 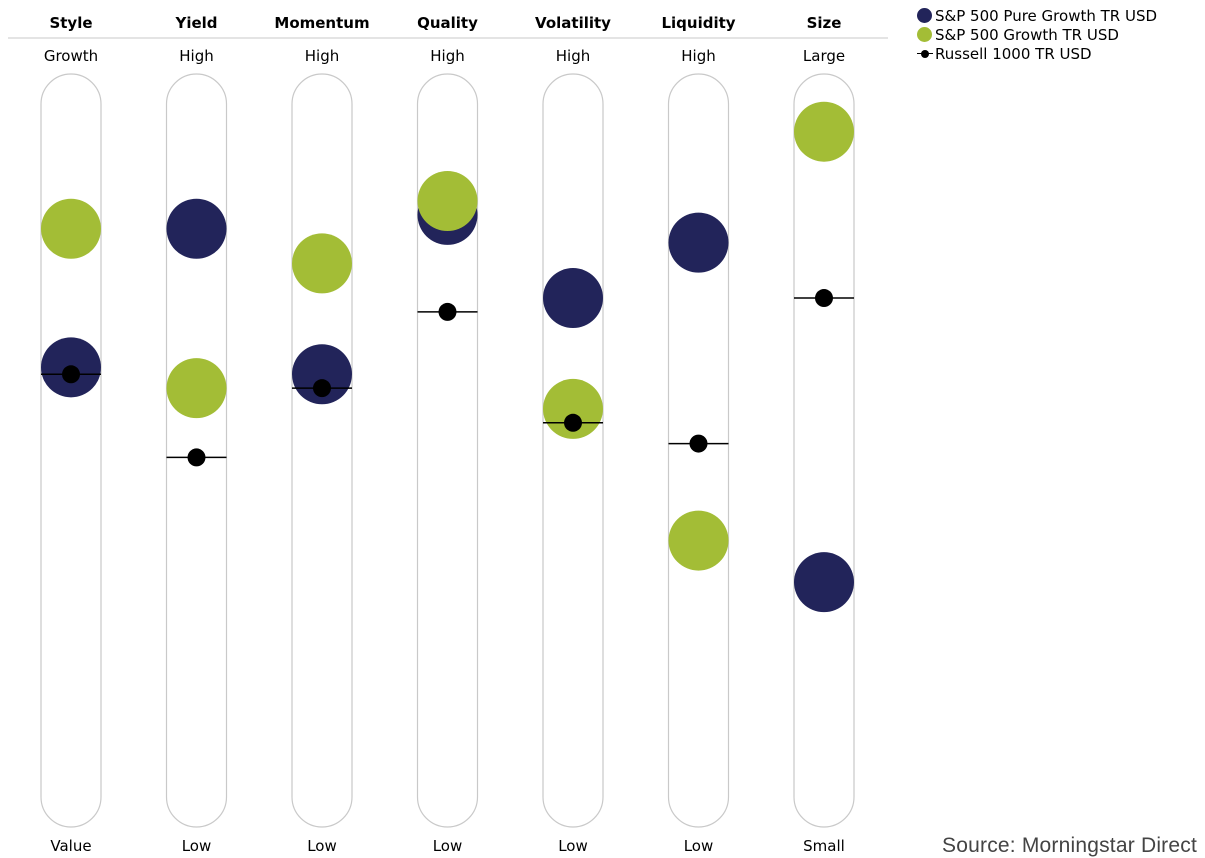 What do you see at coordinates (448, 845) in the screenshot?
I see `bottom-label-quality: Low` at bounding box center [448, 845].